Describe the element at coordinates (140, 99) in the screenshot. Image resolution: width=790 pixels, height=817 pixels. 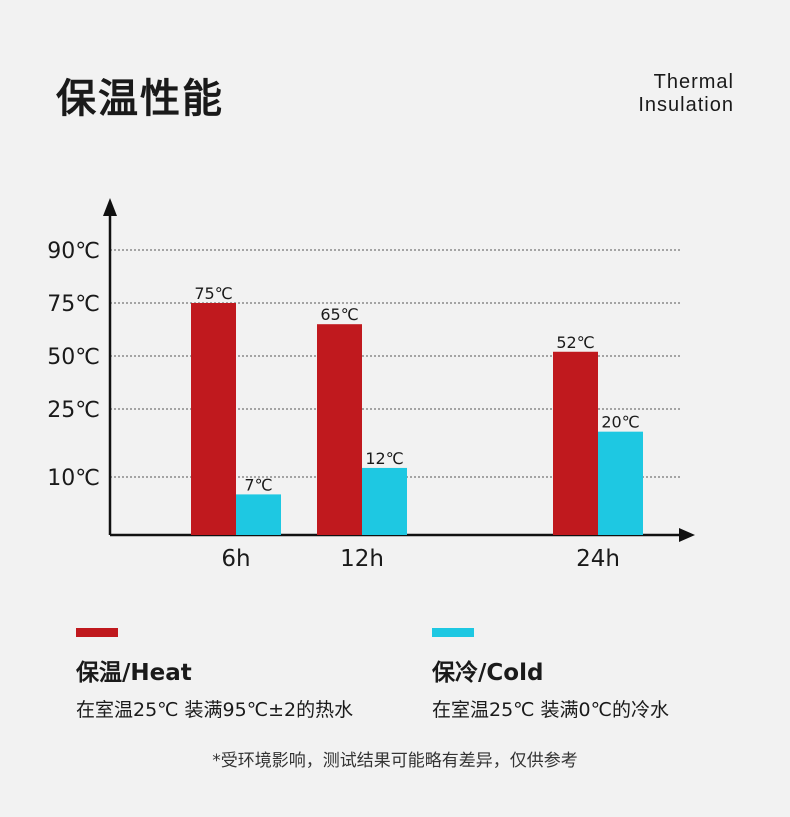
I see `page-title: 保温性能` at that location.